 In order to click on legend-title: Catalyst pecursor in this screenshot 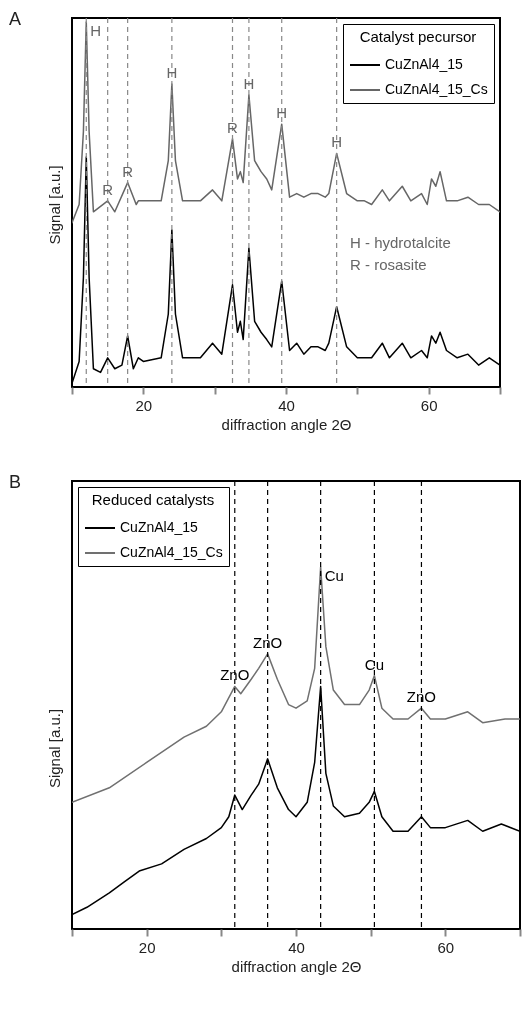, I will do `click(418, 36)`.